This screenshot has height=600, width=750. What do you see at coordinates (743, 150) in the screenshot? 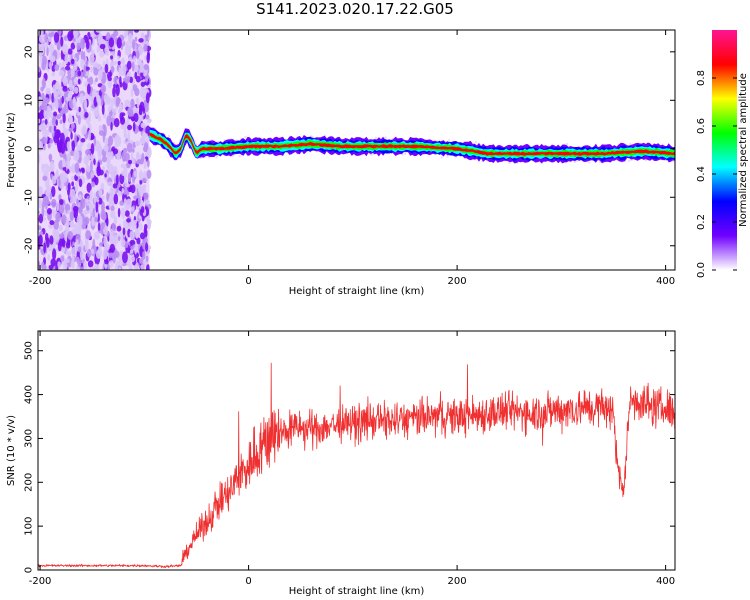
I see `colorbar-label: Normalized spectral amplitude` at bounding box center [743, 150].